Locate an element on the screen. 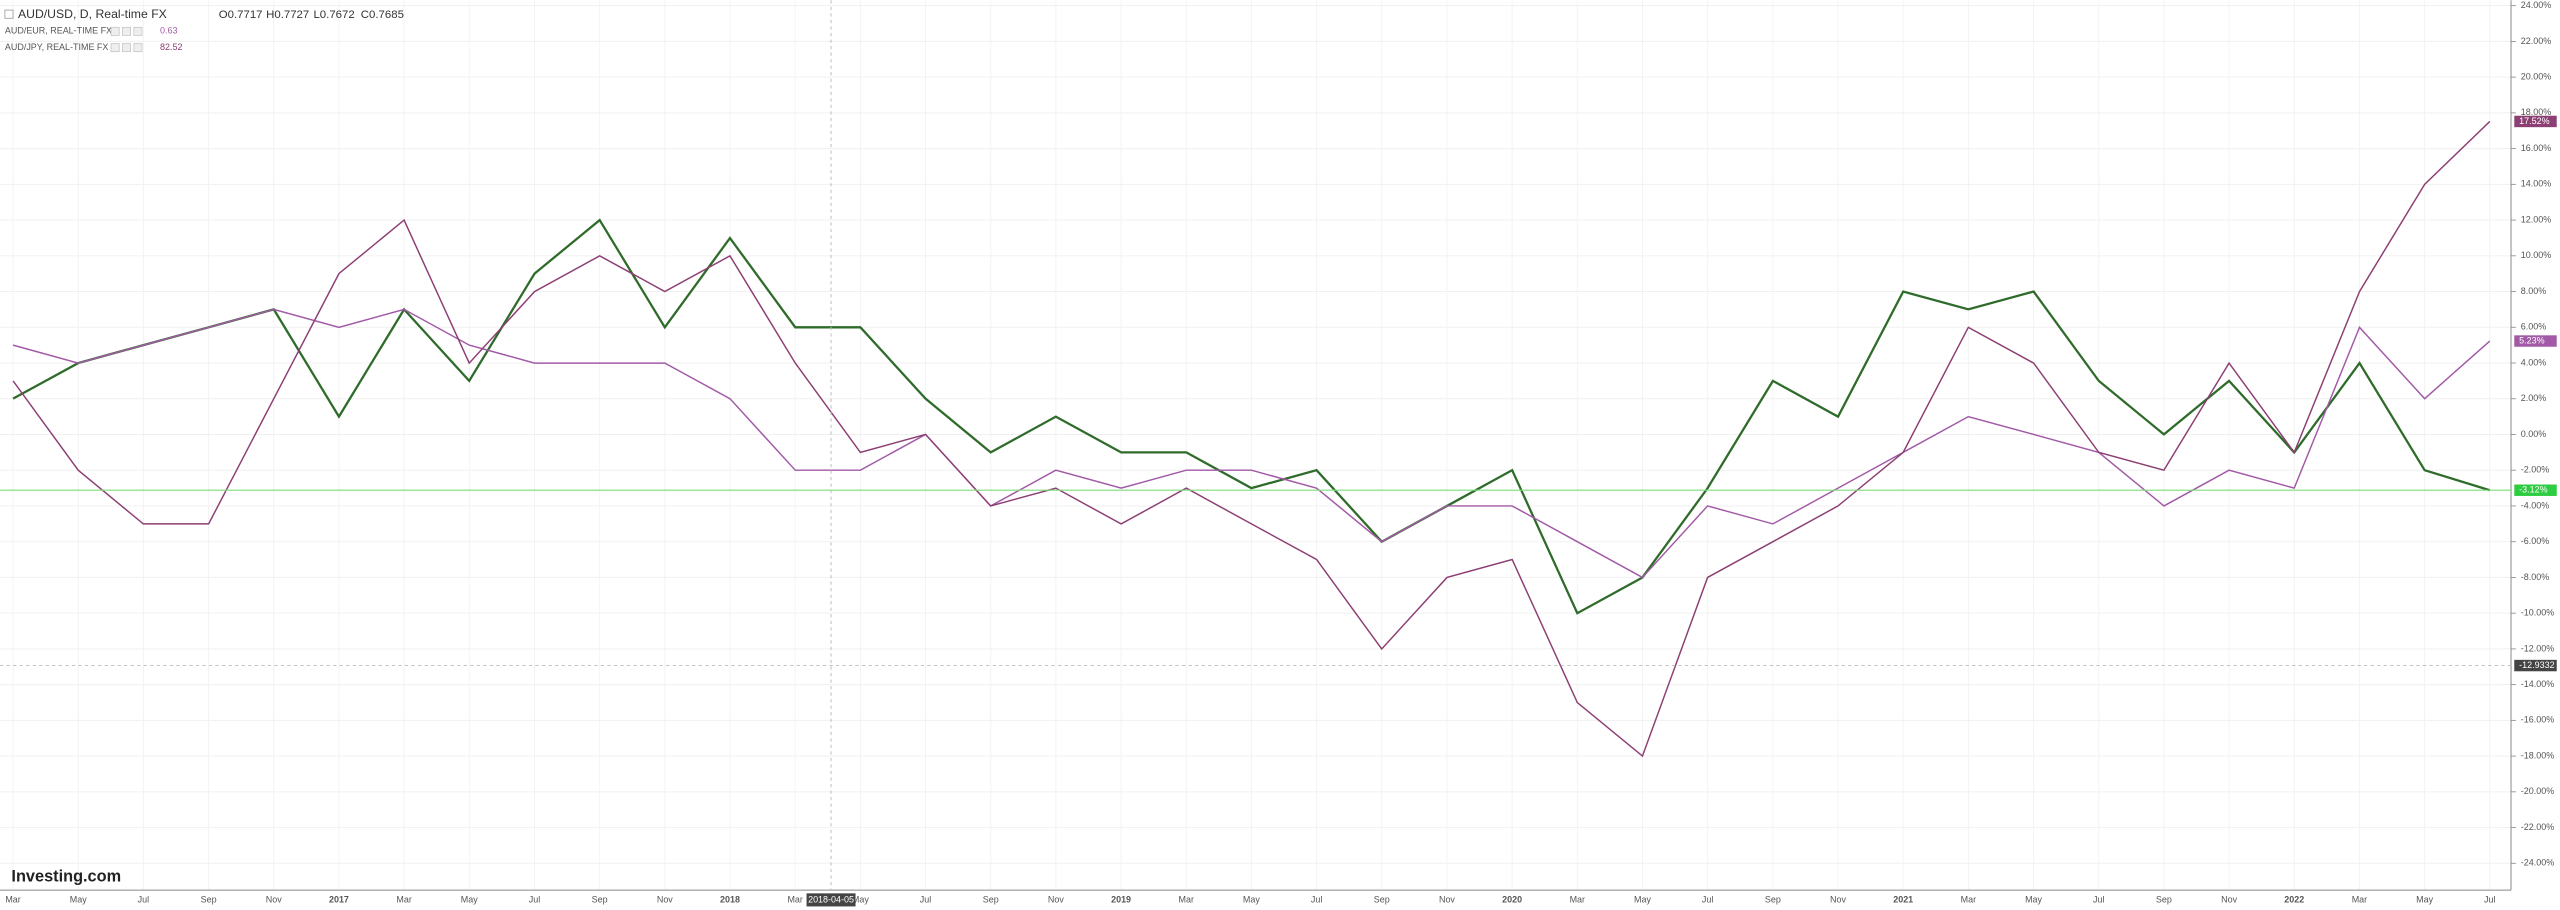 This screenshot has height=910, width=2560. y-tick-label: 6.00% is located at coordinates (2533, 327).